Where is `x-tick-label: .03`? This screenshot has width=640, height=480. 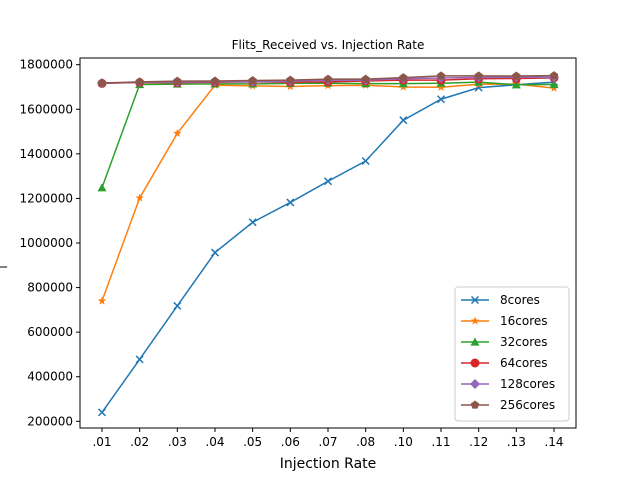 x-tick-label: .03 is located at coordinates (177, 442).